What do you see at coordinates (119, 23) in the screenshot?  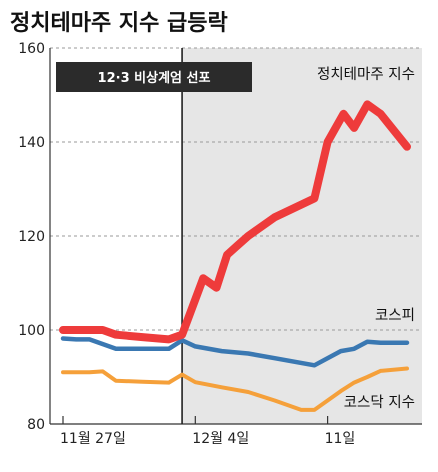 I see `chart-title: 정치테마주 지수 급등락` at bounding box center [119, 23].